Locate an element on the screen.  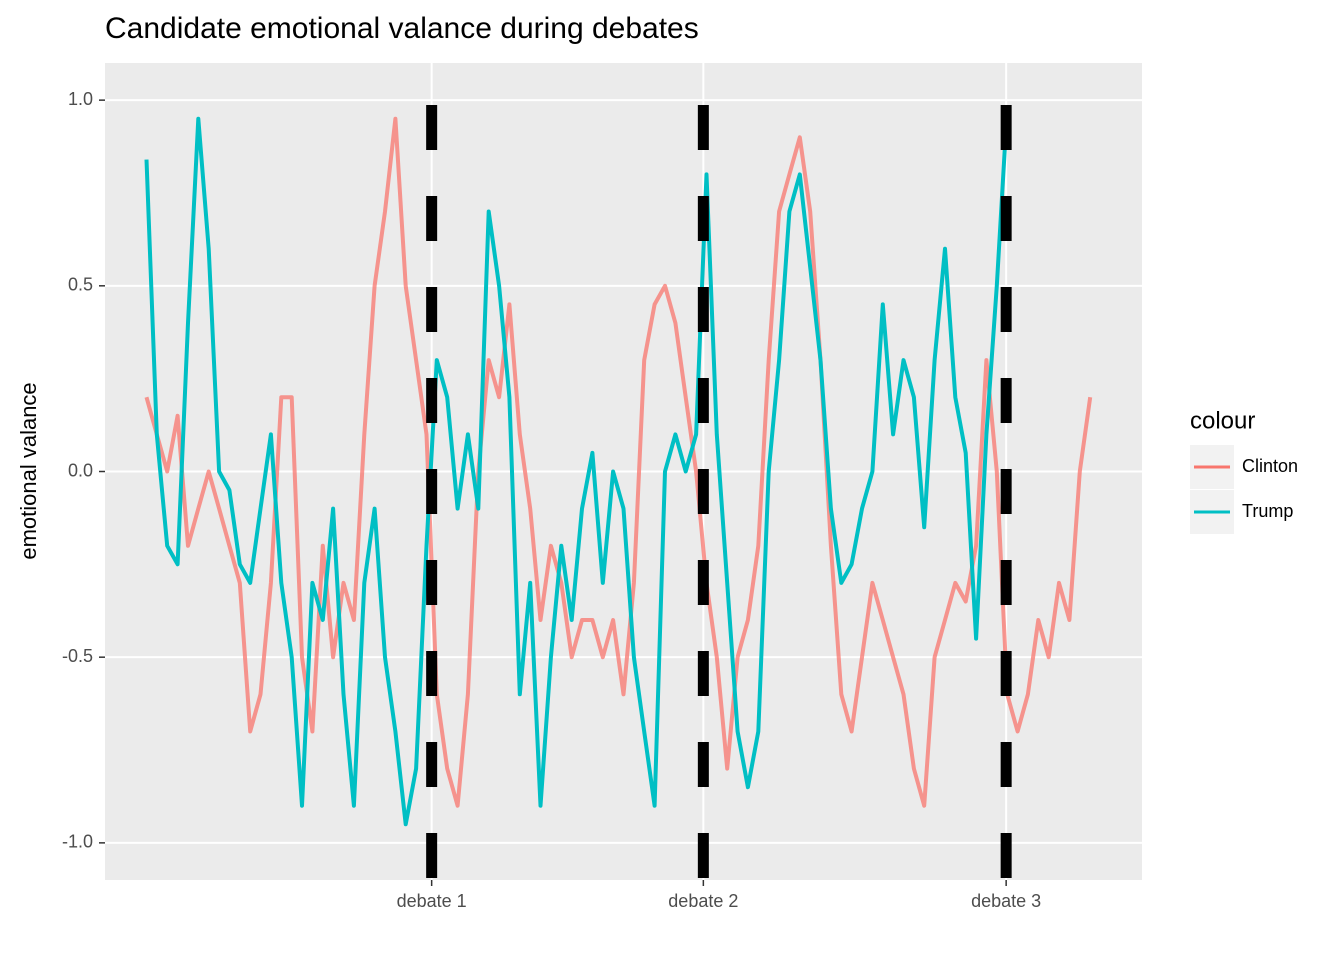
legend-title: colour is located at coordinates (1222, 420).